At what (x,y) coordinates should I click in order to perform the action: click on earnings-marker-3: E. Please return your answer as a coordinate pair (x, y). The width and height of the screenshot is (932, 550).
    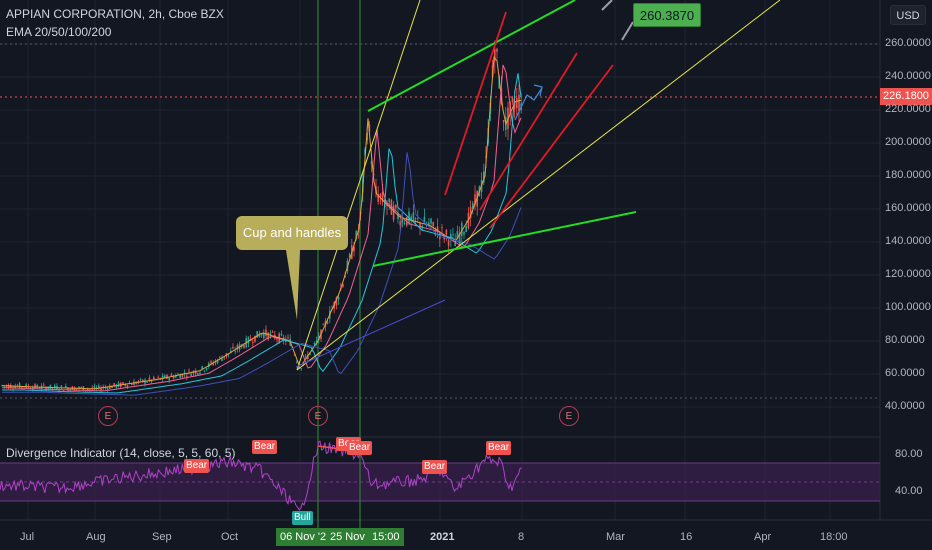
    Looking at the image, I should click on (569, 416).